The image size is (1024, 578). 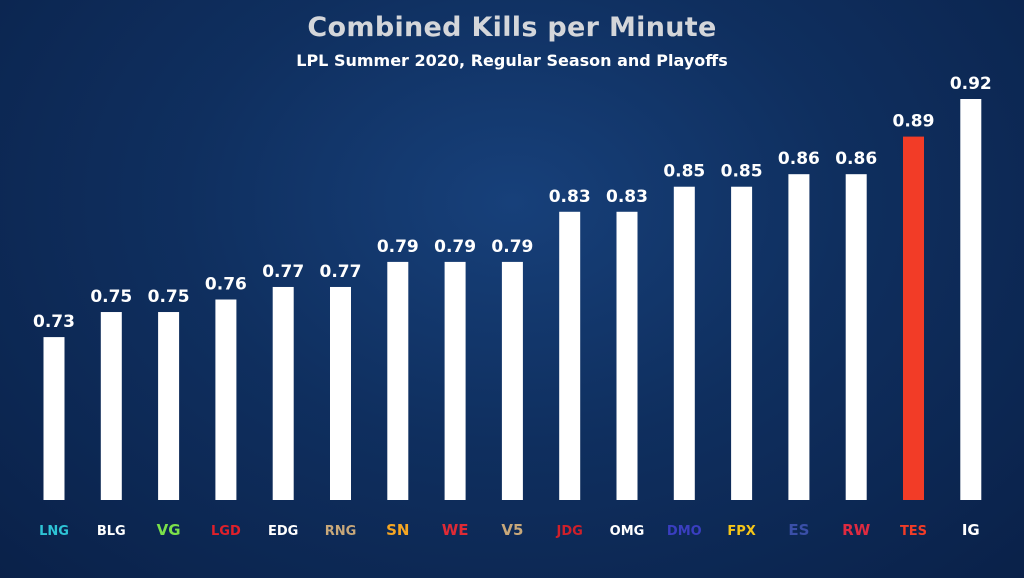 What do you see at coordinates (741, 531) in the screenshot?
I see `team-logo-fpx: FPX` at bounding box center [741, 531].